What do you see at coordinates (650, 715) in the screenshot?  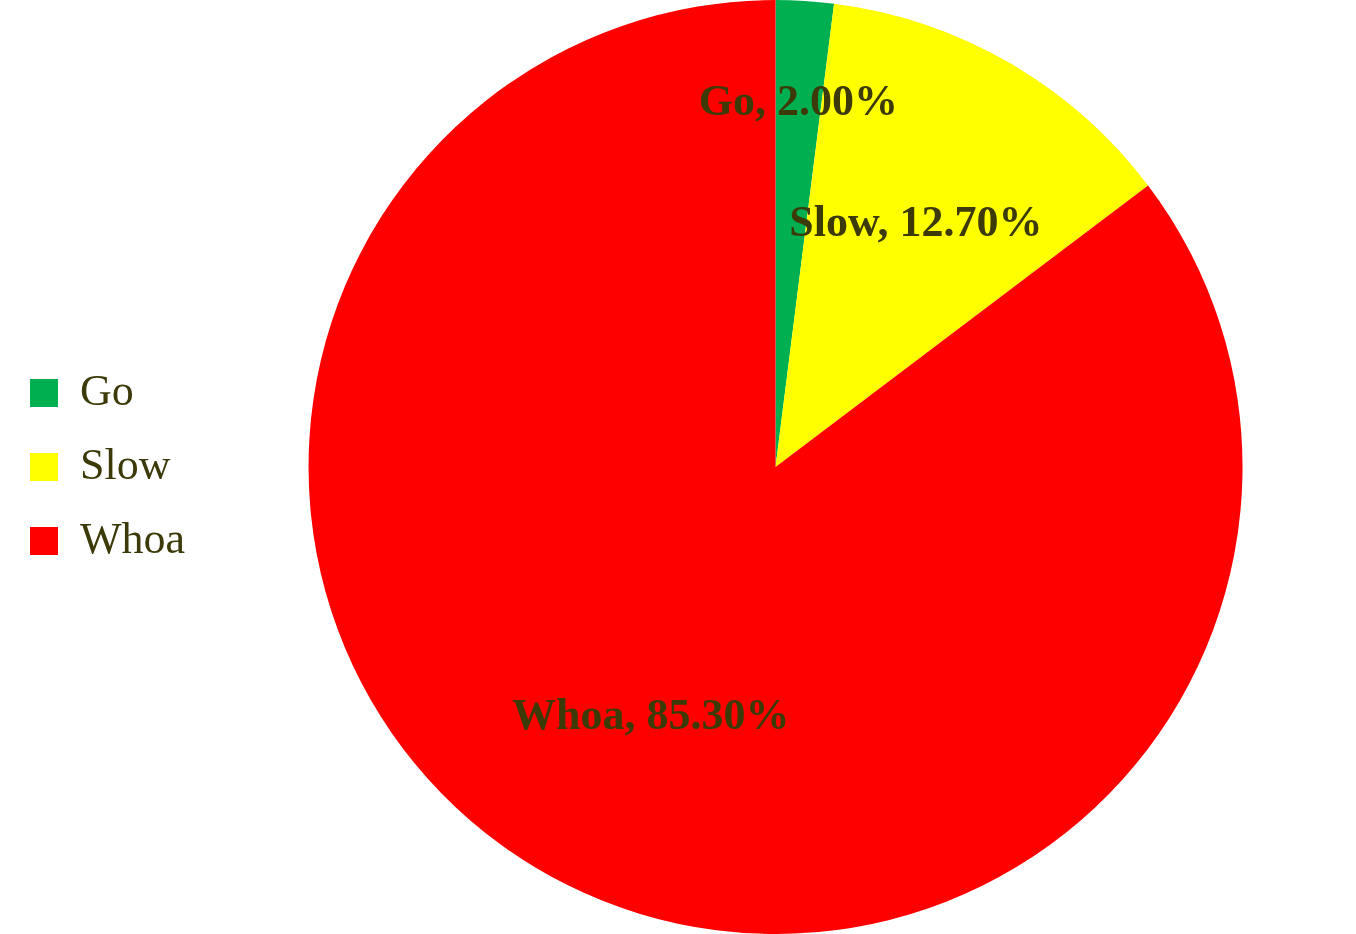 I see `data-label: Whoa, 85.30%` at bounding box center [650, 715].